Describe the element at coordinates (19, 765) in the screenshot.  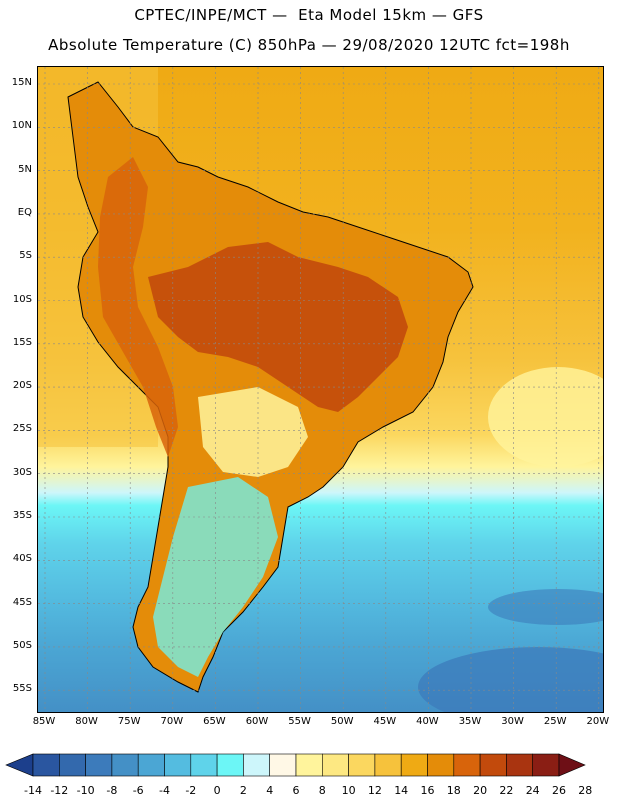
I see `colorbar-min-arrow` at that location.